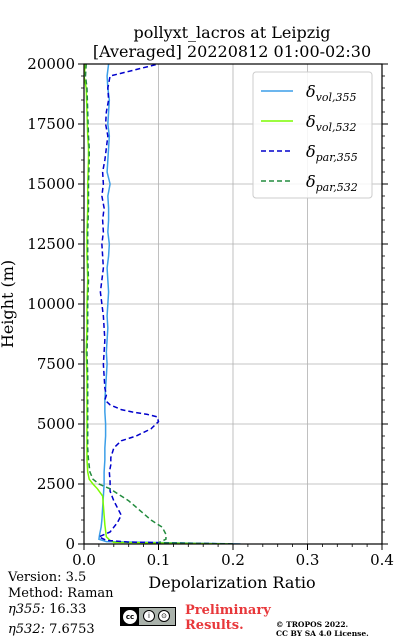 This screenshot has height=640, width=400. Describe the element at coordinates (231, 32) in the screenshot. I see `chart-title-line1: pollyxt_lacros at Leipzig` at that location.